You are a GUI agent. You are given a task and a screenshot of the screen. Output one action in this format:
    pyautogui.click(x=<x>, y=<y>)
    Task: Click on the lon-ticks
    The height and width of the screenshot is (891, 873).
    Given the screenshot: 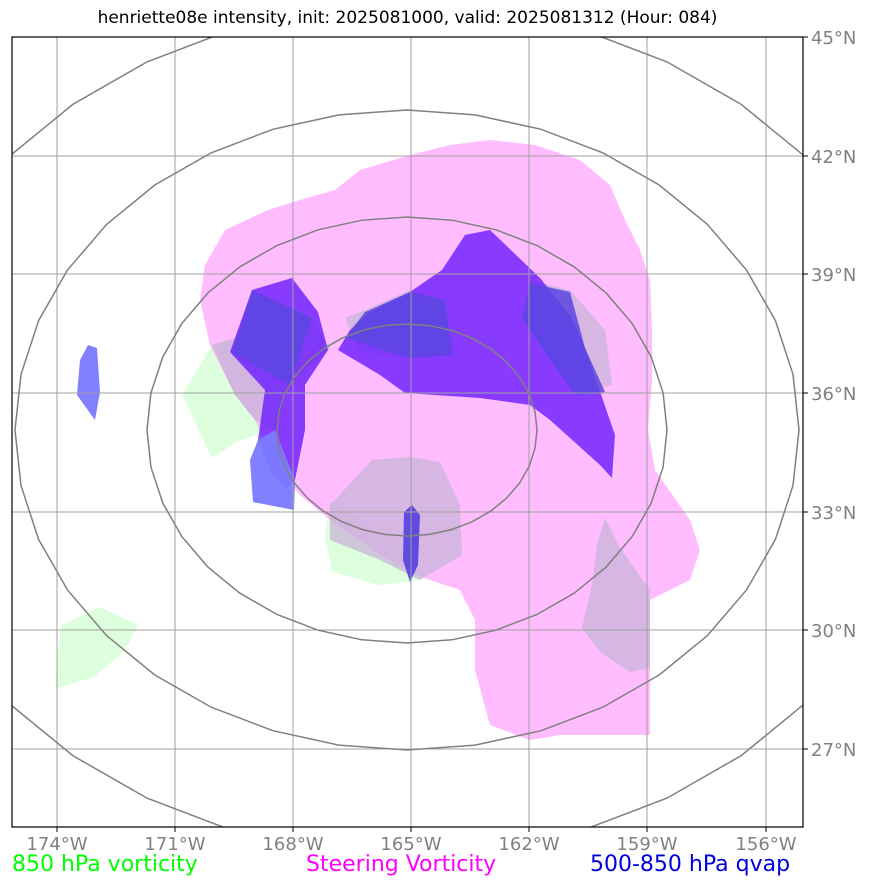 What is the action you would take?
    pyautogui.click(x=411, y=829)
    